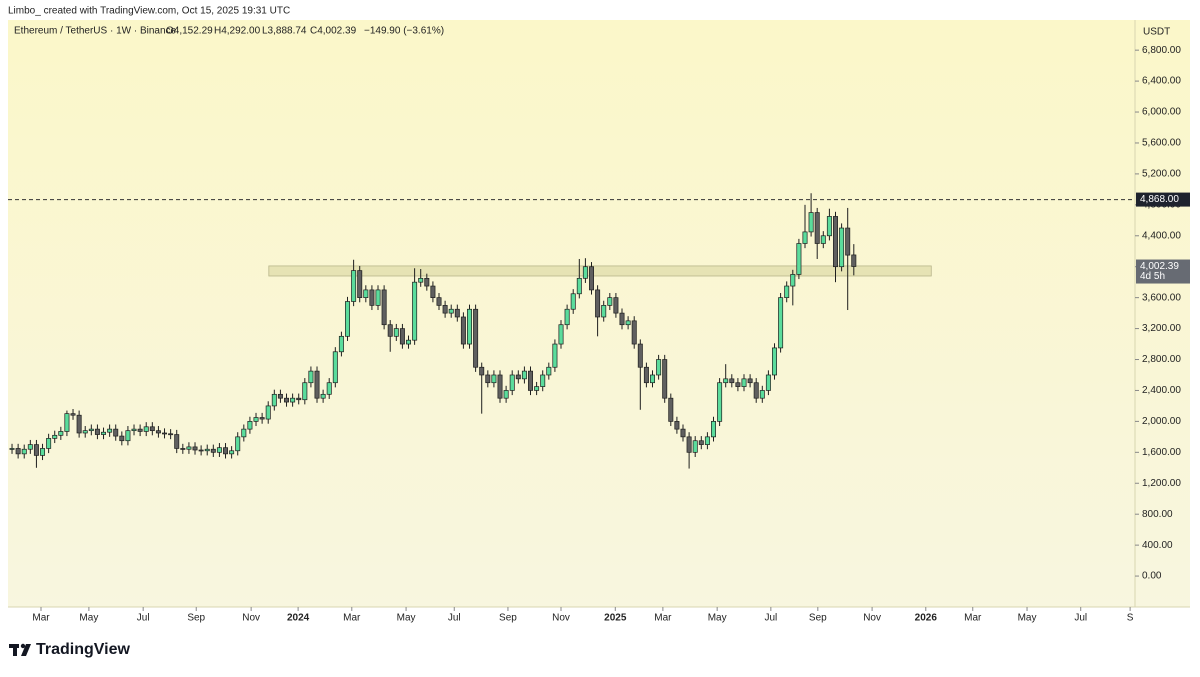 Image resolution: width=1200 pixels, height=677 pixels. I want to click on y-tick-label: 2,000.00, so click(1161, 421).